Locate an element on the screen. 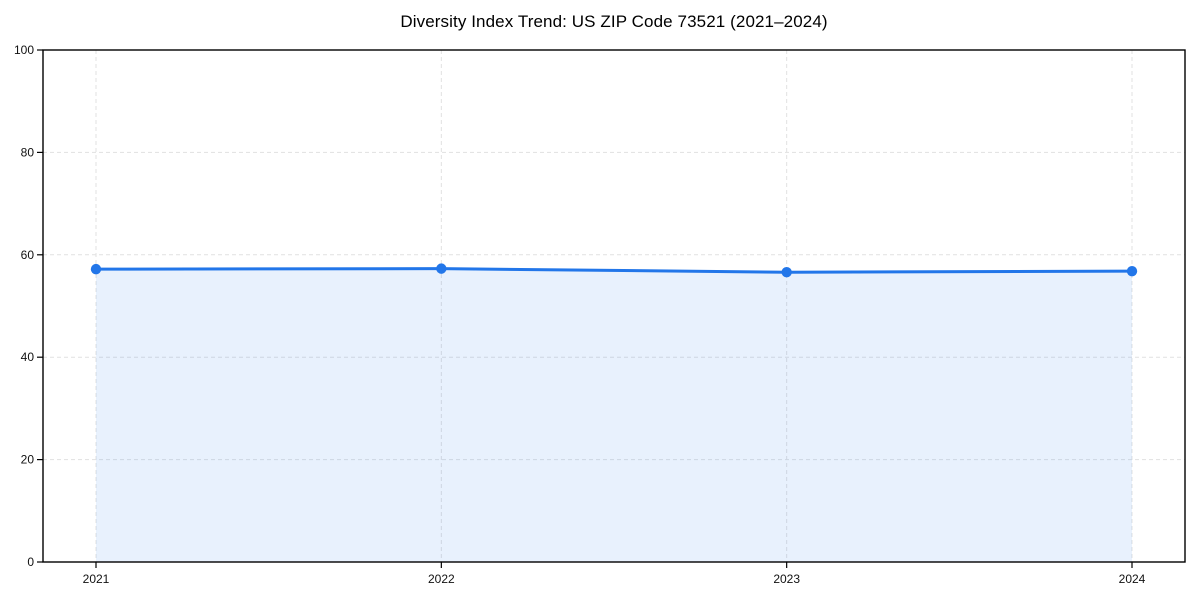 The height and width of the screenshot is (600, 1200). x-tick-label: 2021 is located at coordinates (96, 579).